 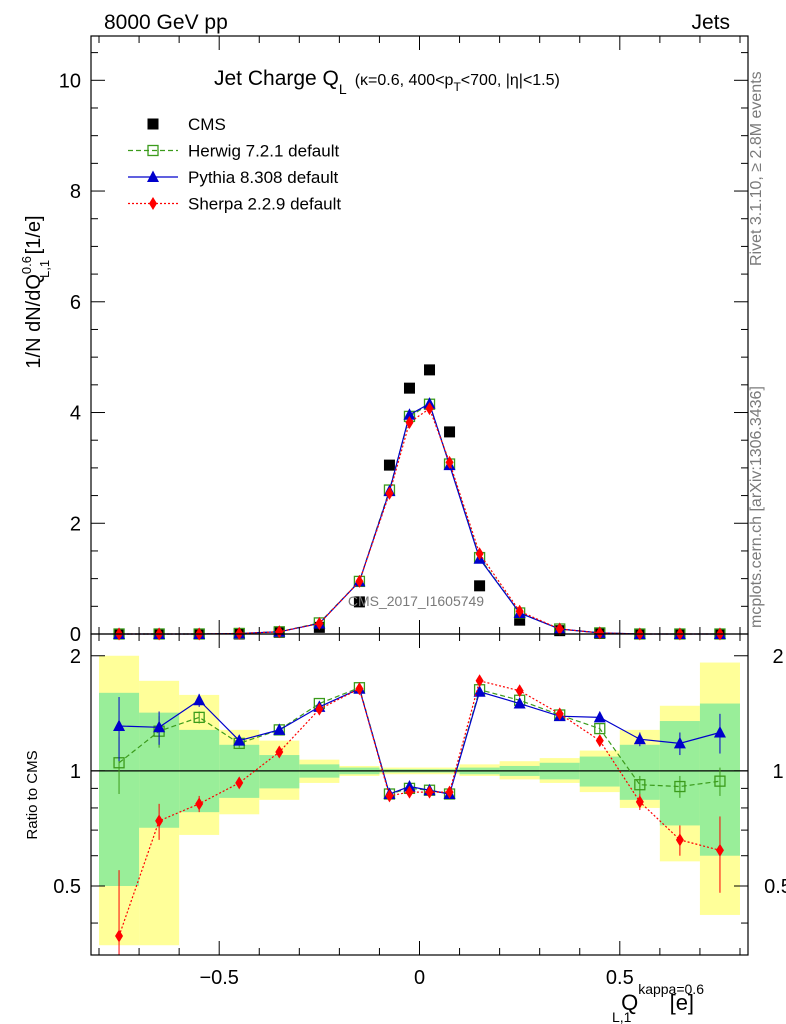 I want to click on plot-title-main: Jet Charge Q, so click(x=276, y=78).